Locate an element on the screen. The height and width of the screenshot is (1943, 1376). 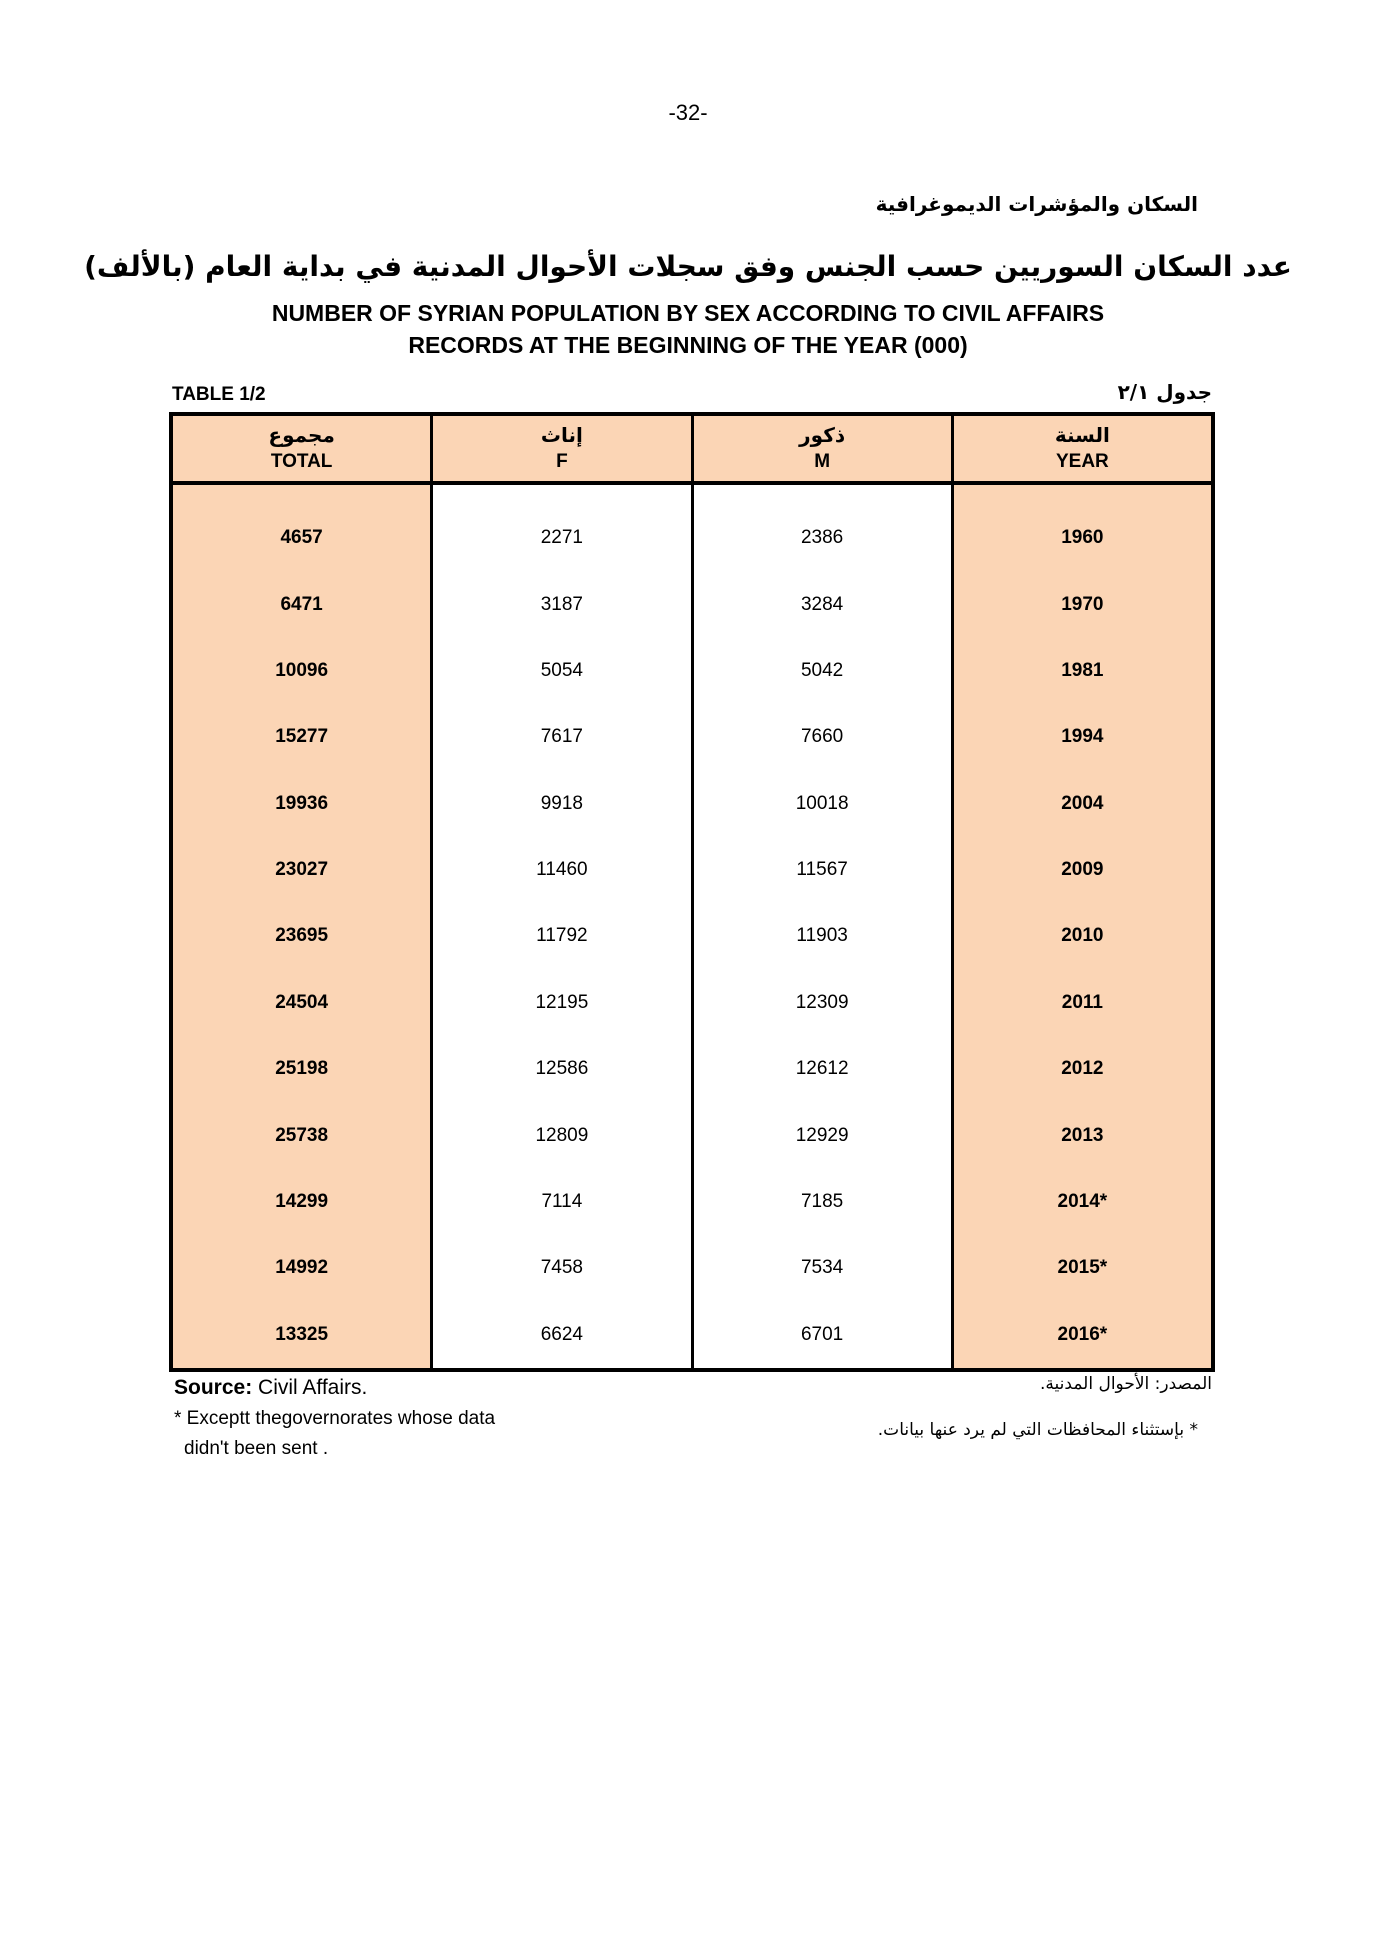
table-cell-m: 7534 is located at coordinates (822, 1268).